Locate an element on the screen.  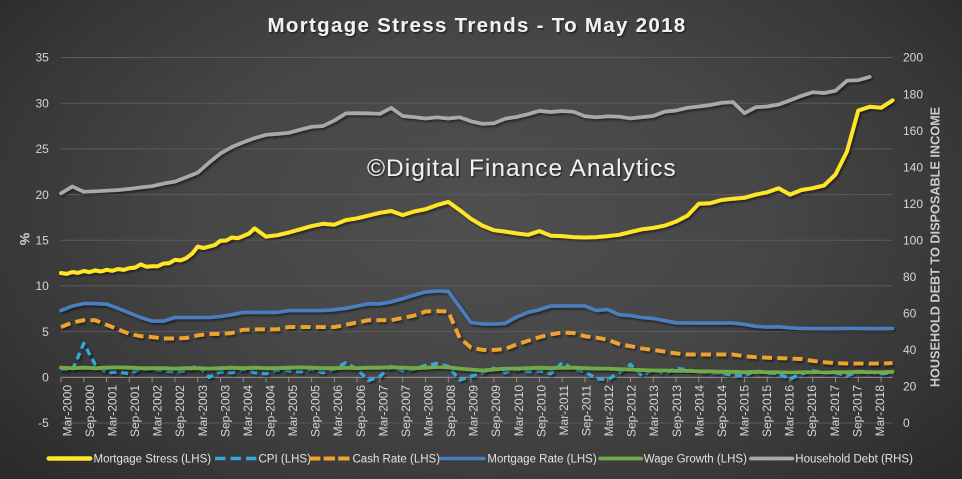
svg-text: Mar-2000 is located at coordinates (67, 411).